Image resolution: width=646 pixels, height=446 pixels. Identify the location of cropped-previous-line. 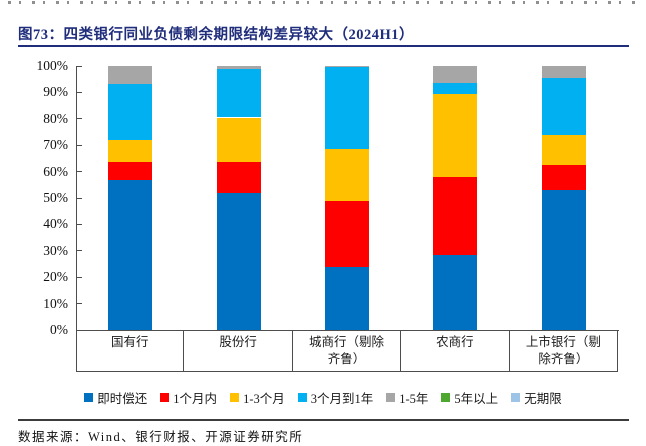
(324, 2).